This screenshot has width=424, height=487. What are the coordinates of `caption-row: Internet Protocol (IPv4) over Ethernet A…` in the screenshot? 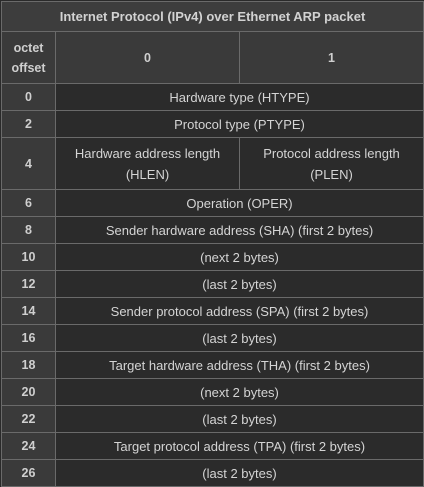 It's located at (212, 16).